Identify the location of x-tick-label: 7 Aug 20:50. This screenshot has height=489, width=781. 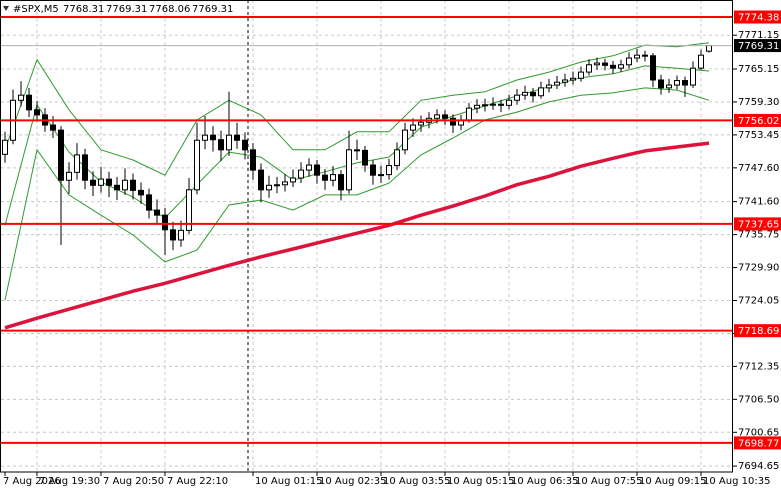
(133, 481).